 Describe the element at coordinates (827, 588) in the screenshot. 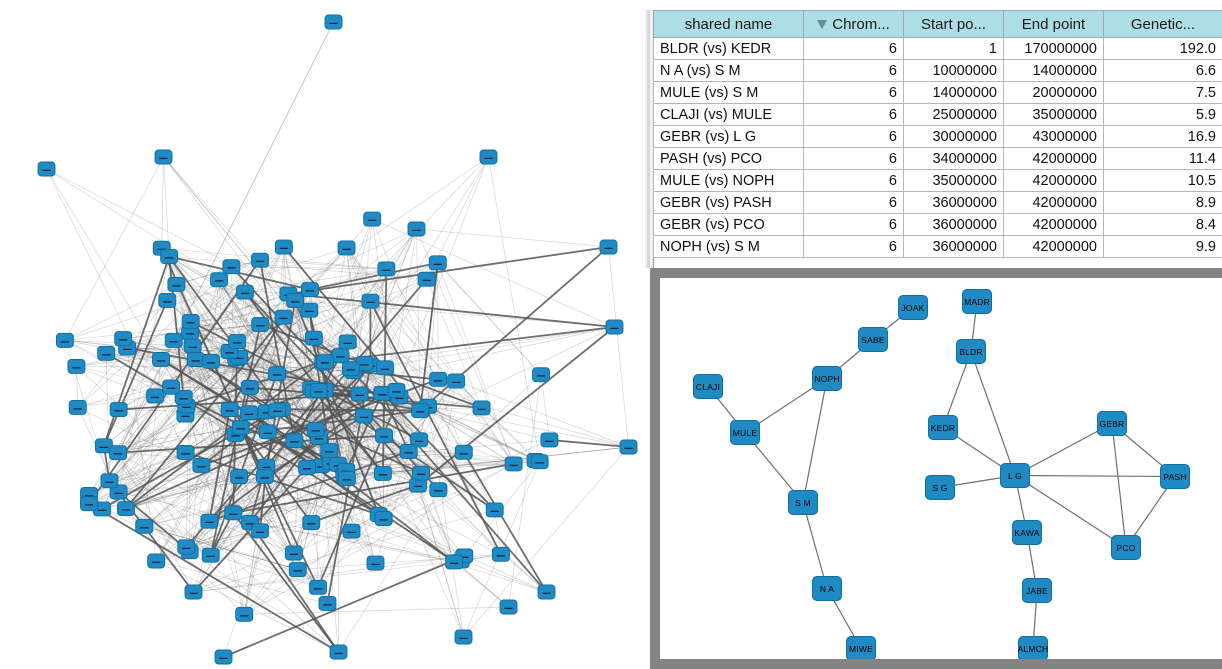

I see `subnetwork-node-n-a: N A` at that location.